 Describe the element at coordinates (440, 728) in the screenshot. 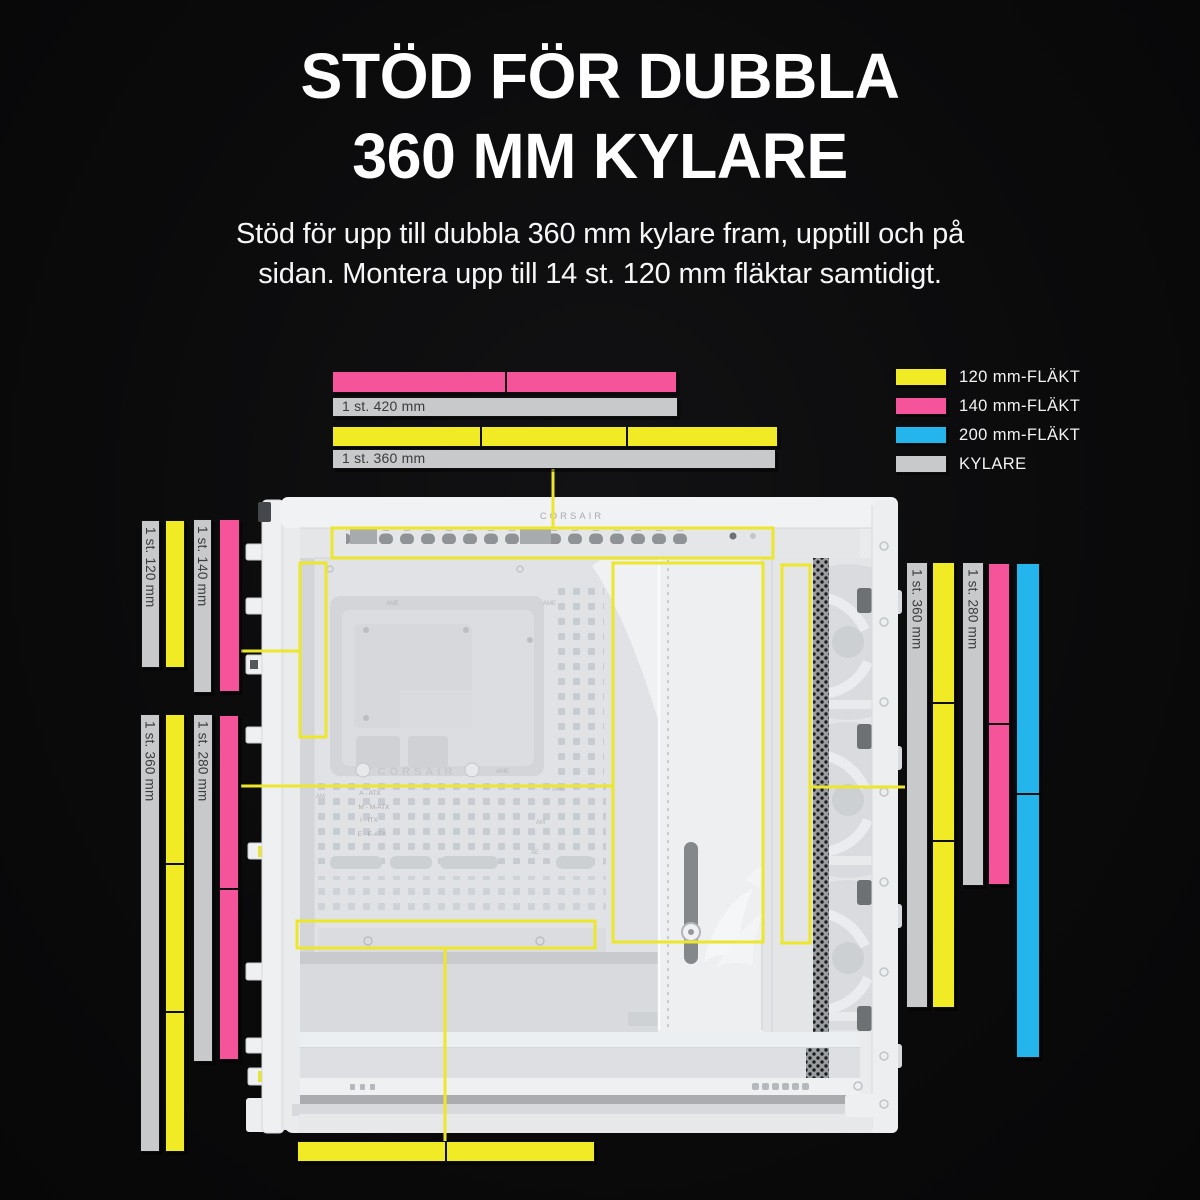

I see `tray-marks: AME AME AME AME AM AM AE` at that location.